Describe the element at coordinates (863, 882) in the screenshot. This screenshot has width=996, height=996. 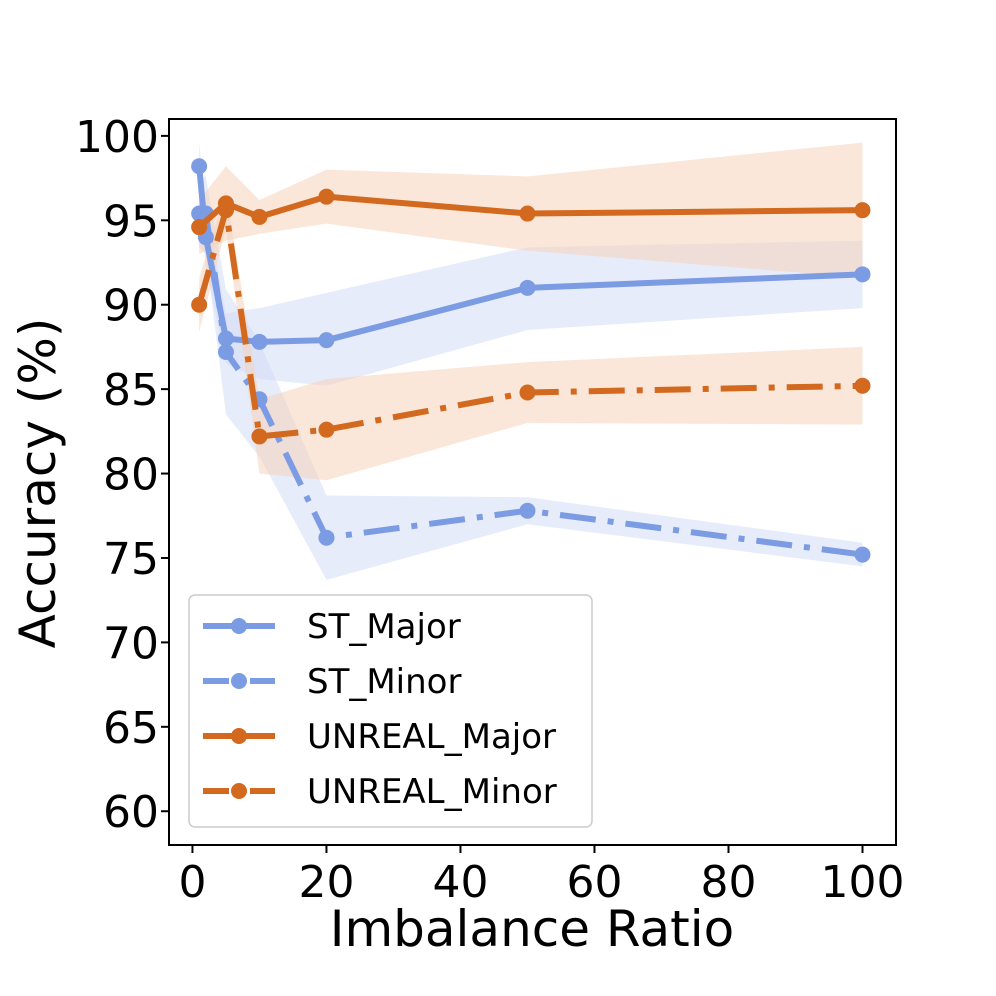
I see `x-tick-label: 100` at that location.